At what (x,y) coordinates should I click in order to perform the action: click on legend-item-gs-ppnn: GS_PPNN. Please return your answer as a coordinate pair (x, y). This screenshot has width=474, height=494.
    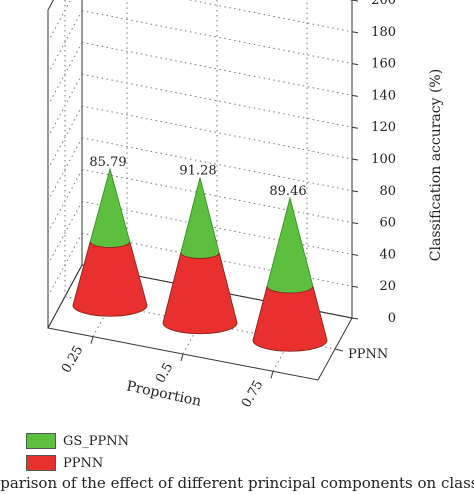
    Looking at the image, I should click on (77, 441).